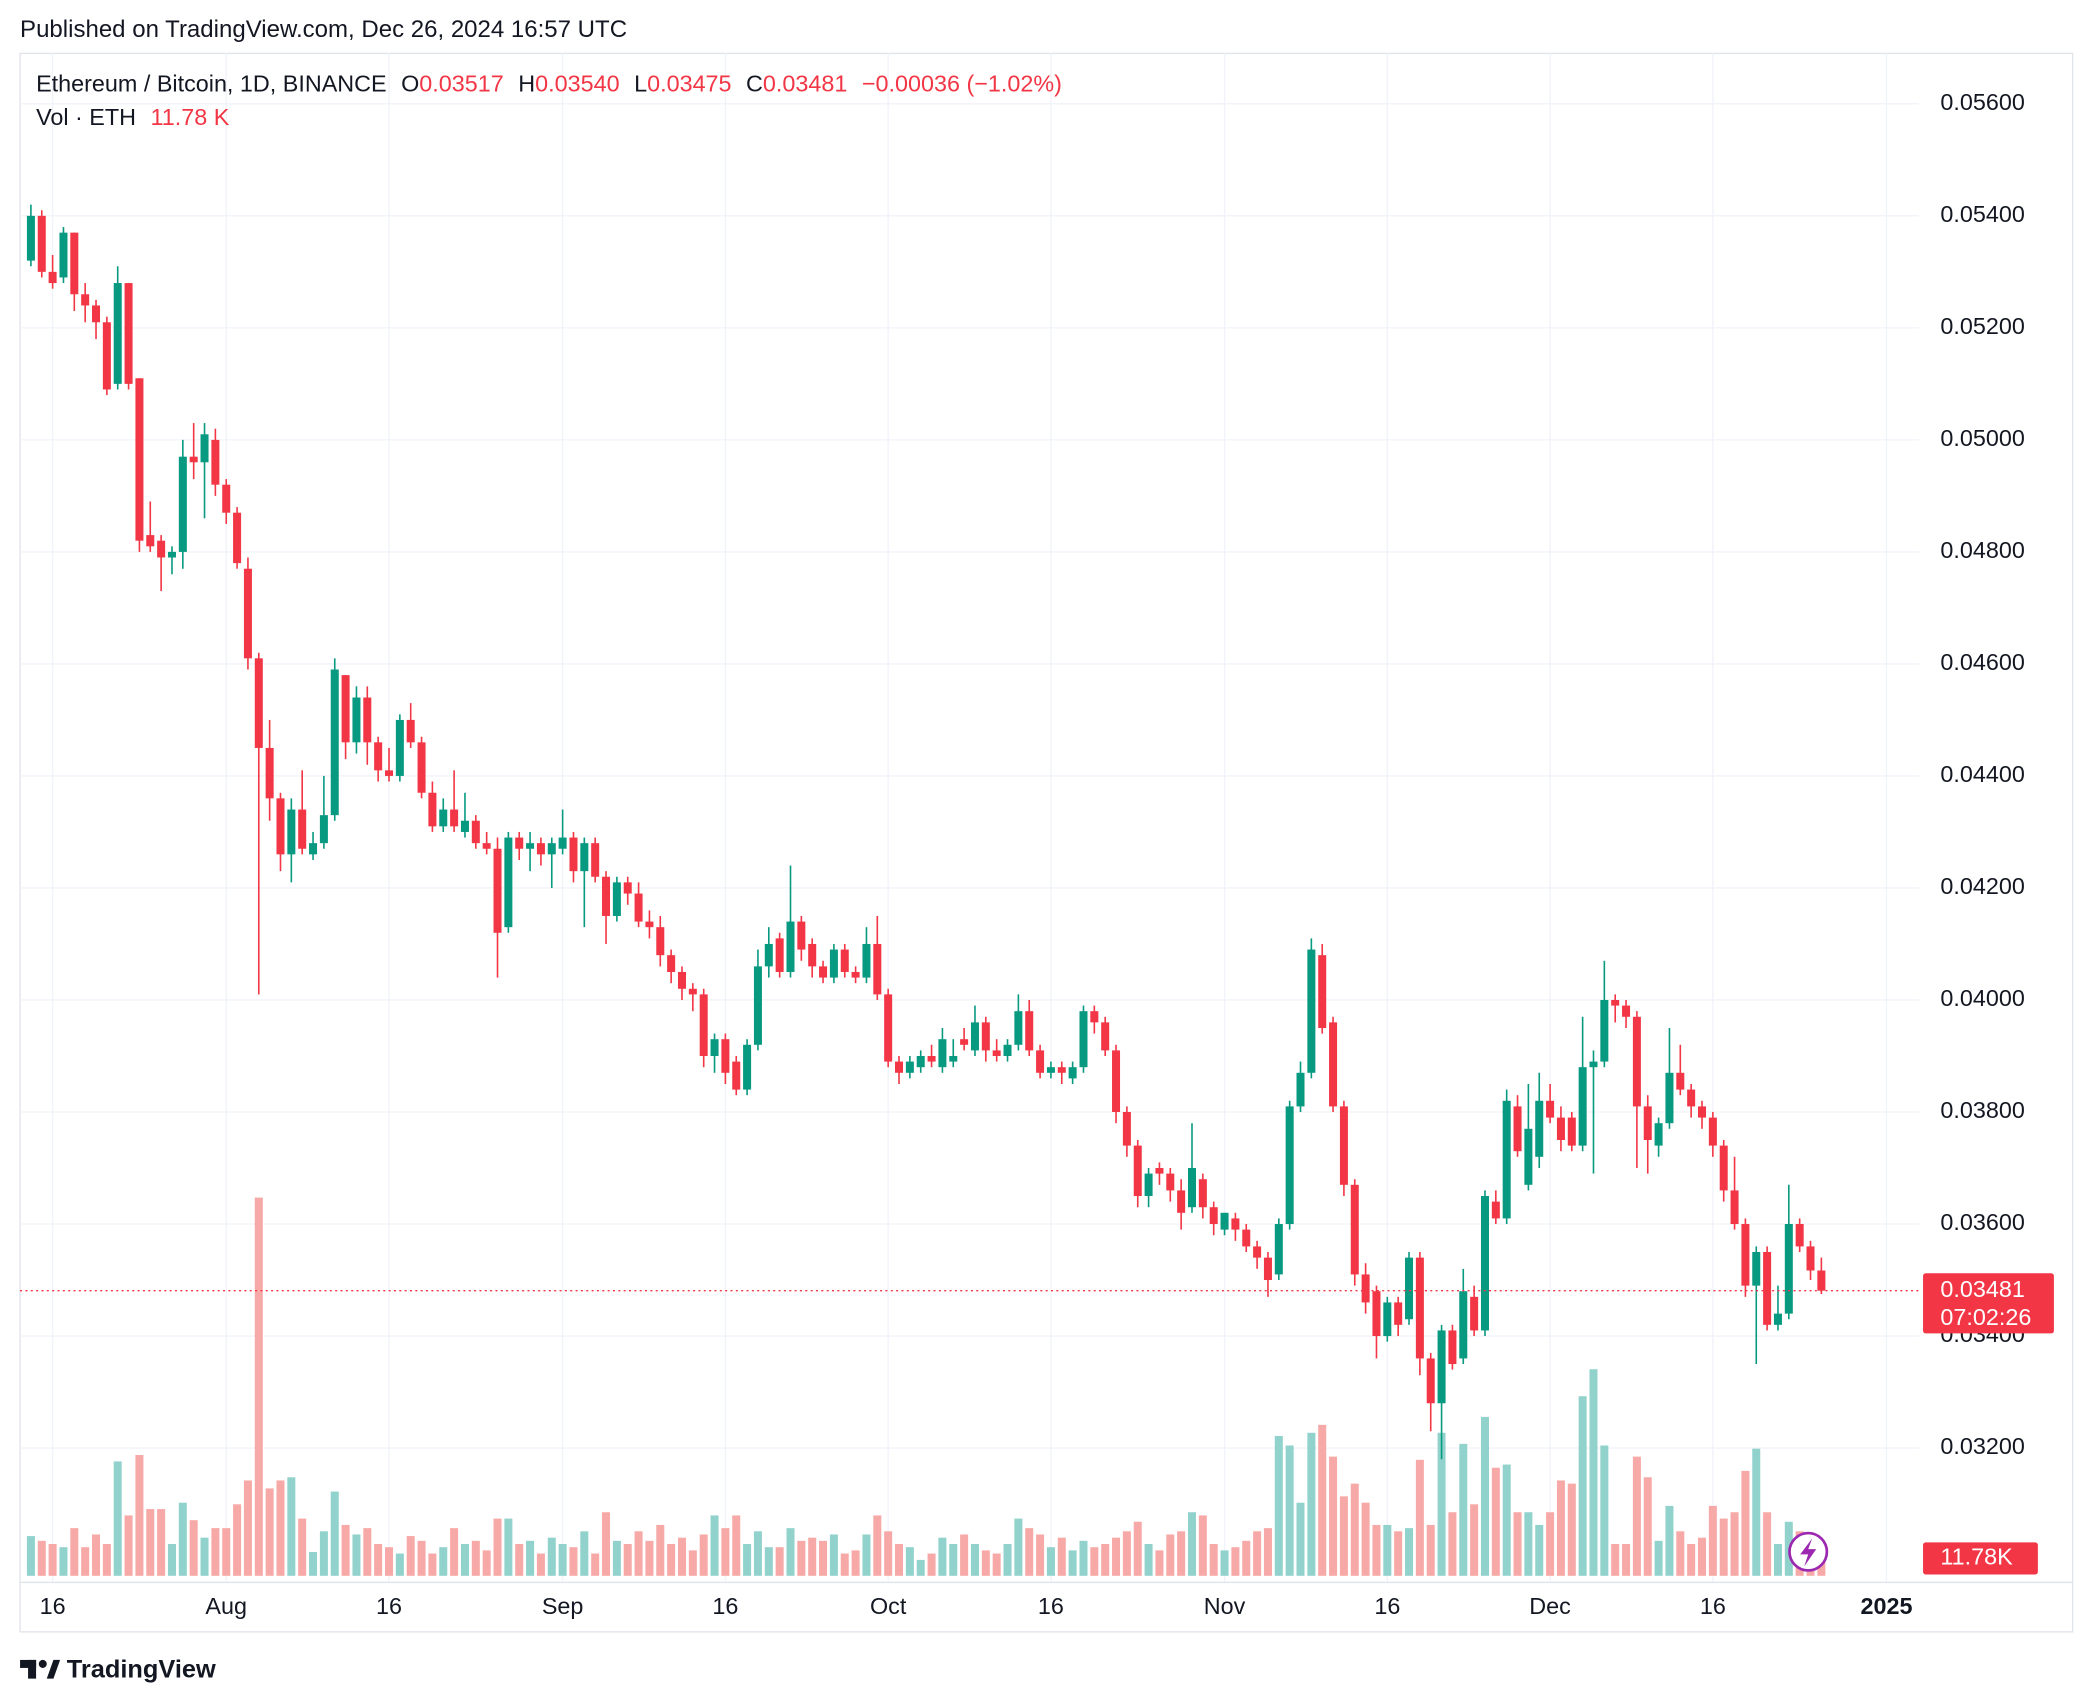 The image size is (2094, 1704). Describe the element at coordinates (141, 1669) in the screenshot. I see `footer-brand: TradingView` at that location.